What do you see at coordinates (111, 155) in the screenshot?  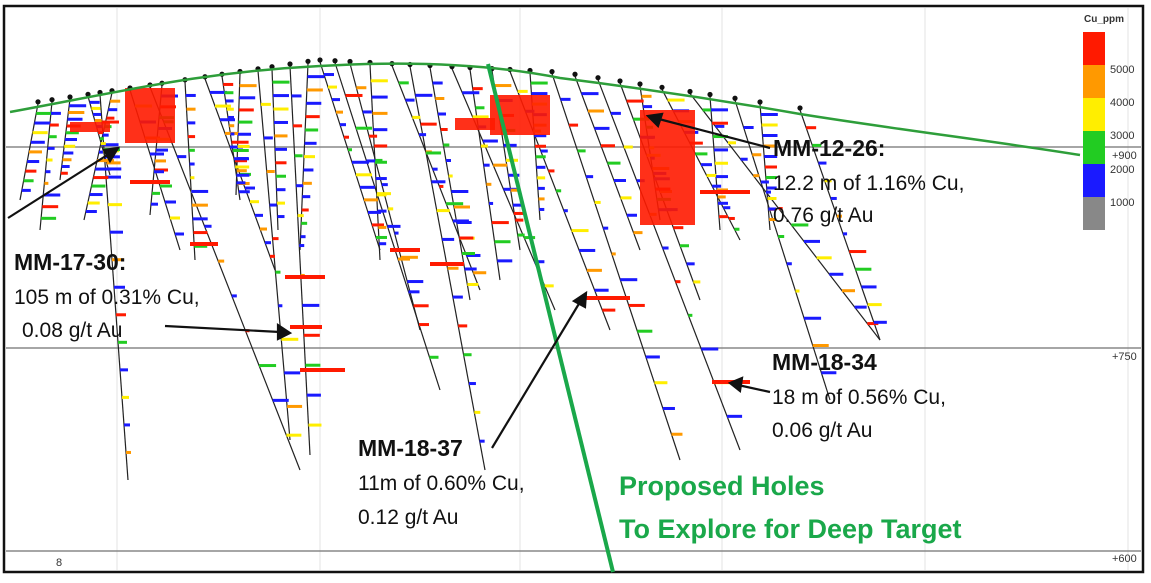 I see `arrowhead-mm-17-30-top` at bounding box center [111, 155].